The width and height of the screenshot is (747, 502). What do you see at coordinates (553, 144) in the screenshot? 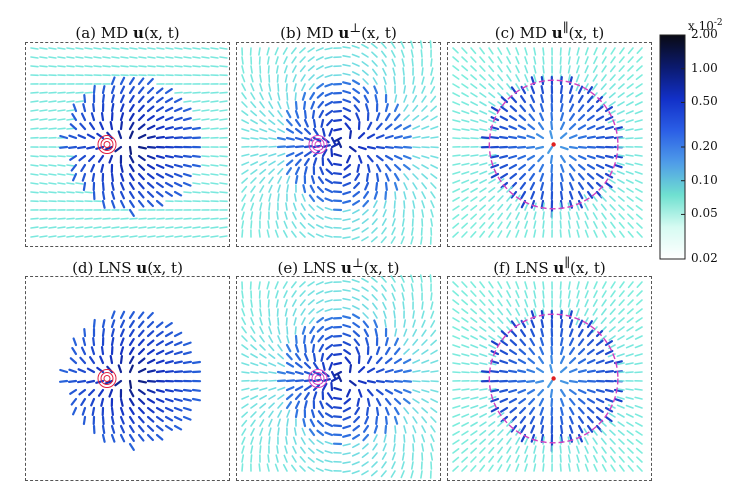
I see `cut-off-circle` at bounding box center [553, 144].